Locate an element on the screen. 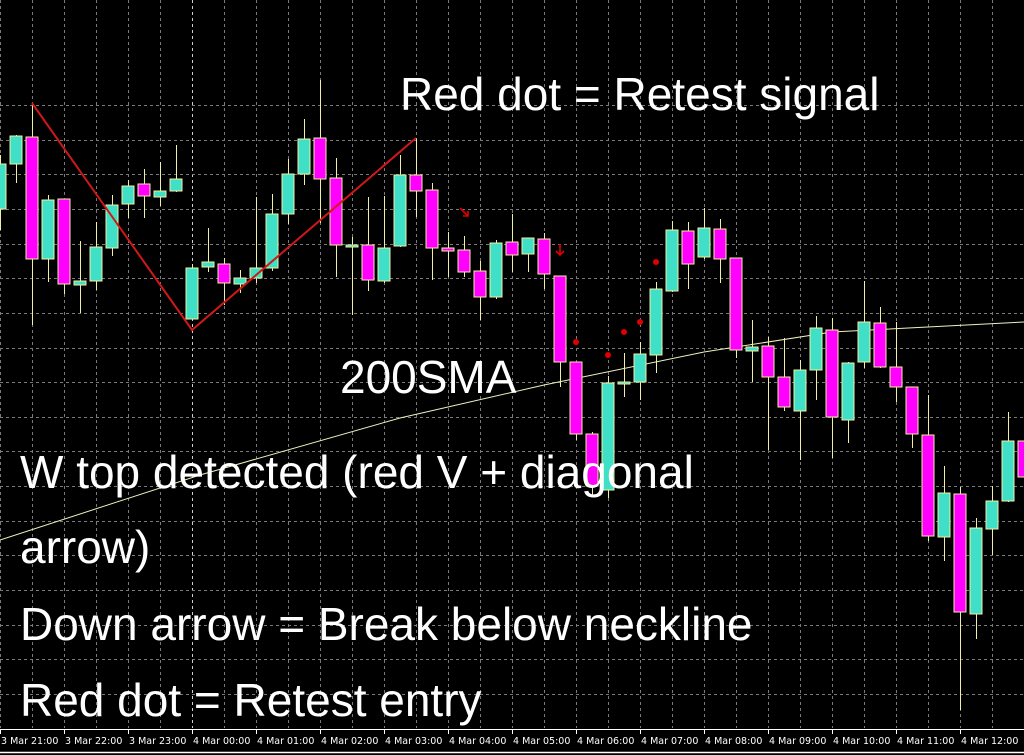 The height and width of the screenshot is (755, 1024). annotation-top: Red dot = Retest signal is located at coordinates (639, 94).